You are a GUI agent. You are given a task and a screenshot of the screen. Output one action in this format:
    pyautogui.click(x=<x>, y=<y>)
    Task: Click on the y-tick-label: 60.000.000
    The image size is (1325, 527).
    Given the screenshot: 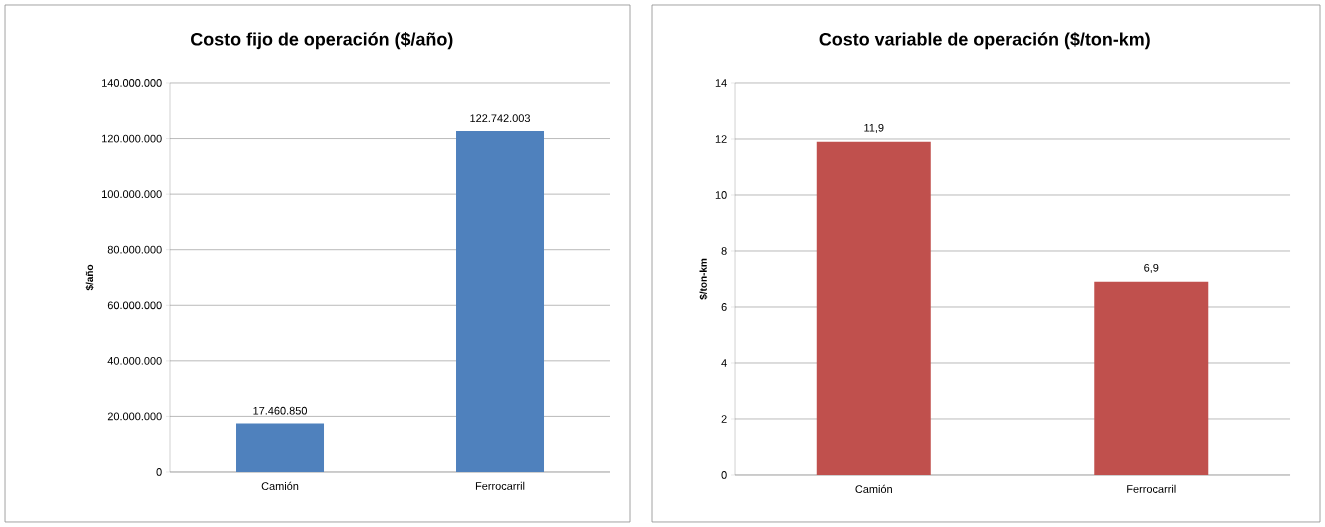 What is the action you would take?
    pyautogui.click(x=134, y=305)
    